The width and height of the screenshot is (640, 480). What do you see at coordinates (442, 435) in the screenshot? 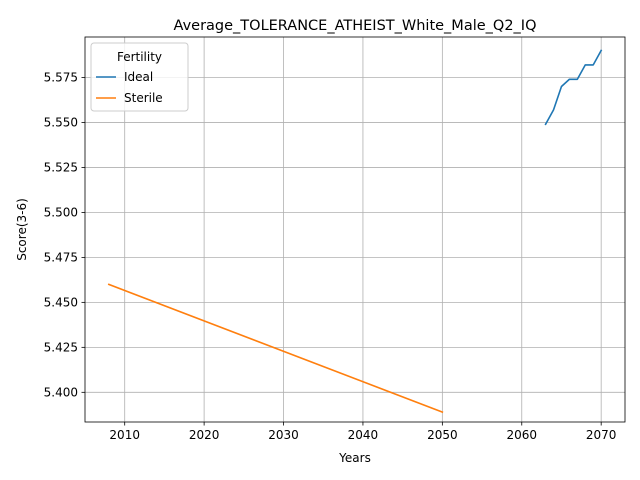
I see `x-tick-label: 2050` at bounding box center [442, 435].